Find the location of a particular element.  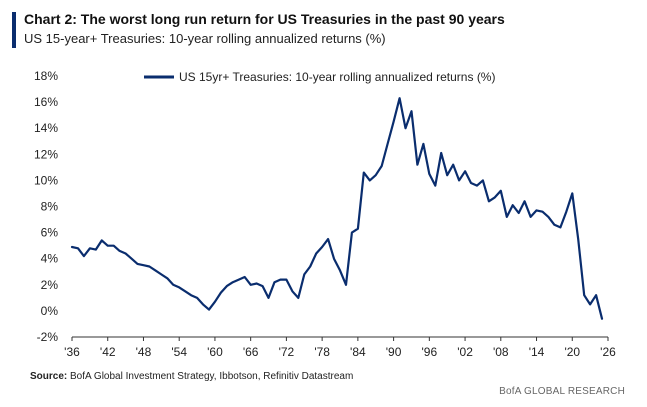

x-tick-label: '66 is located at coordinates (251, 352).